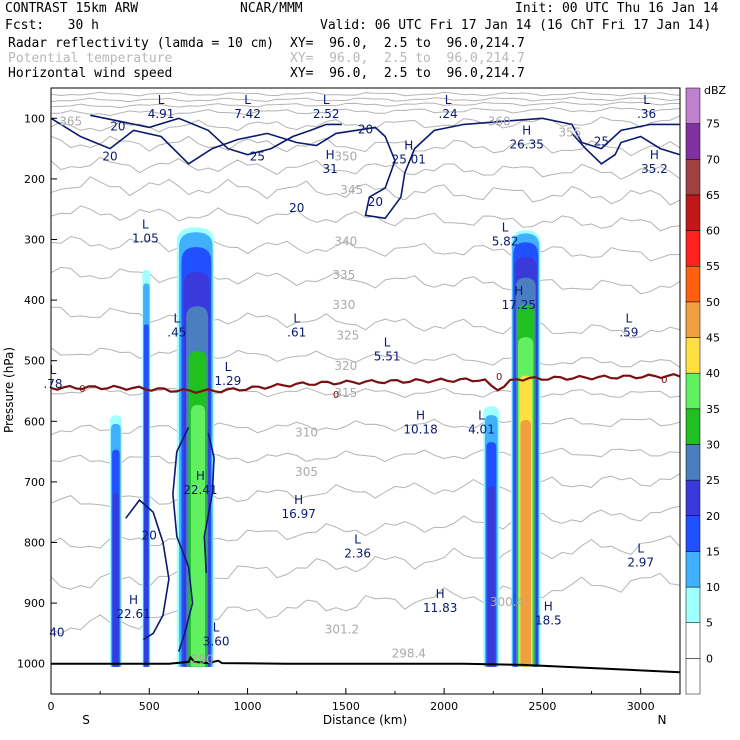 The width and height of the screenshot is (740, 740). Describe the element at coordinates (713, 159) in the screenshot. I see `colorbar-level-label: 70` at that location.